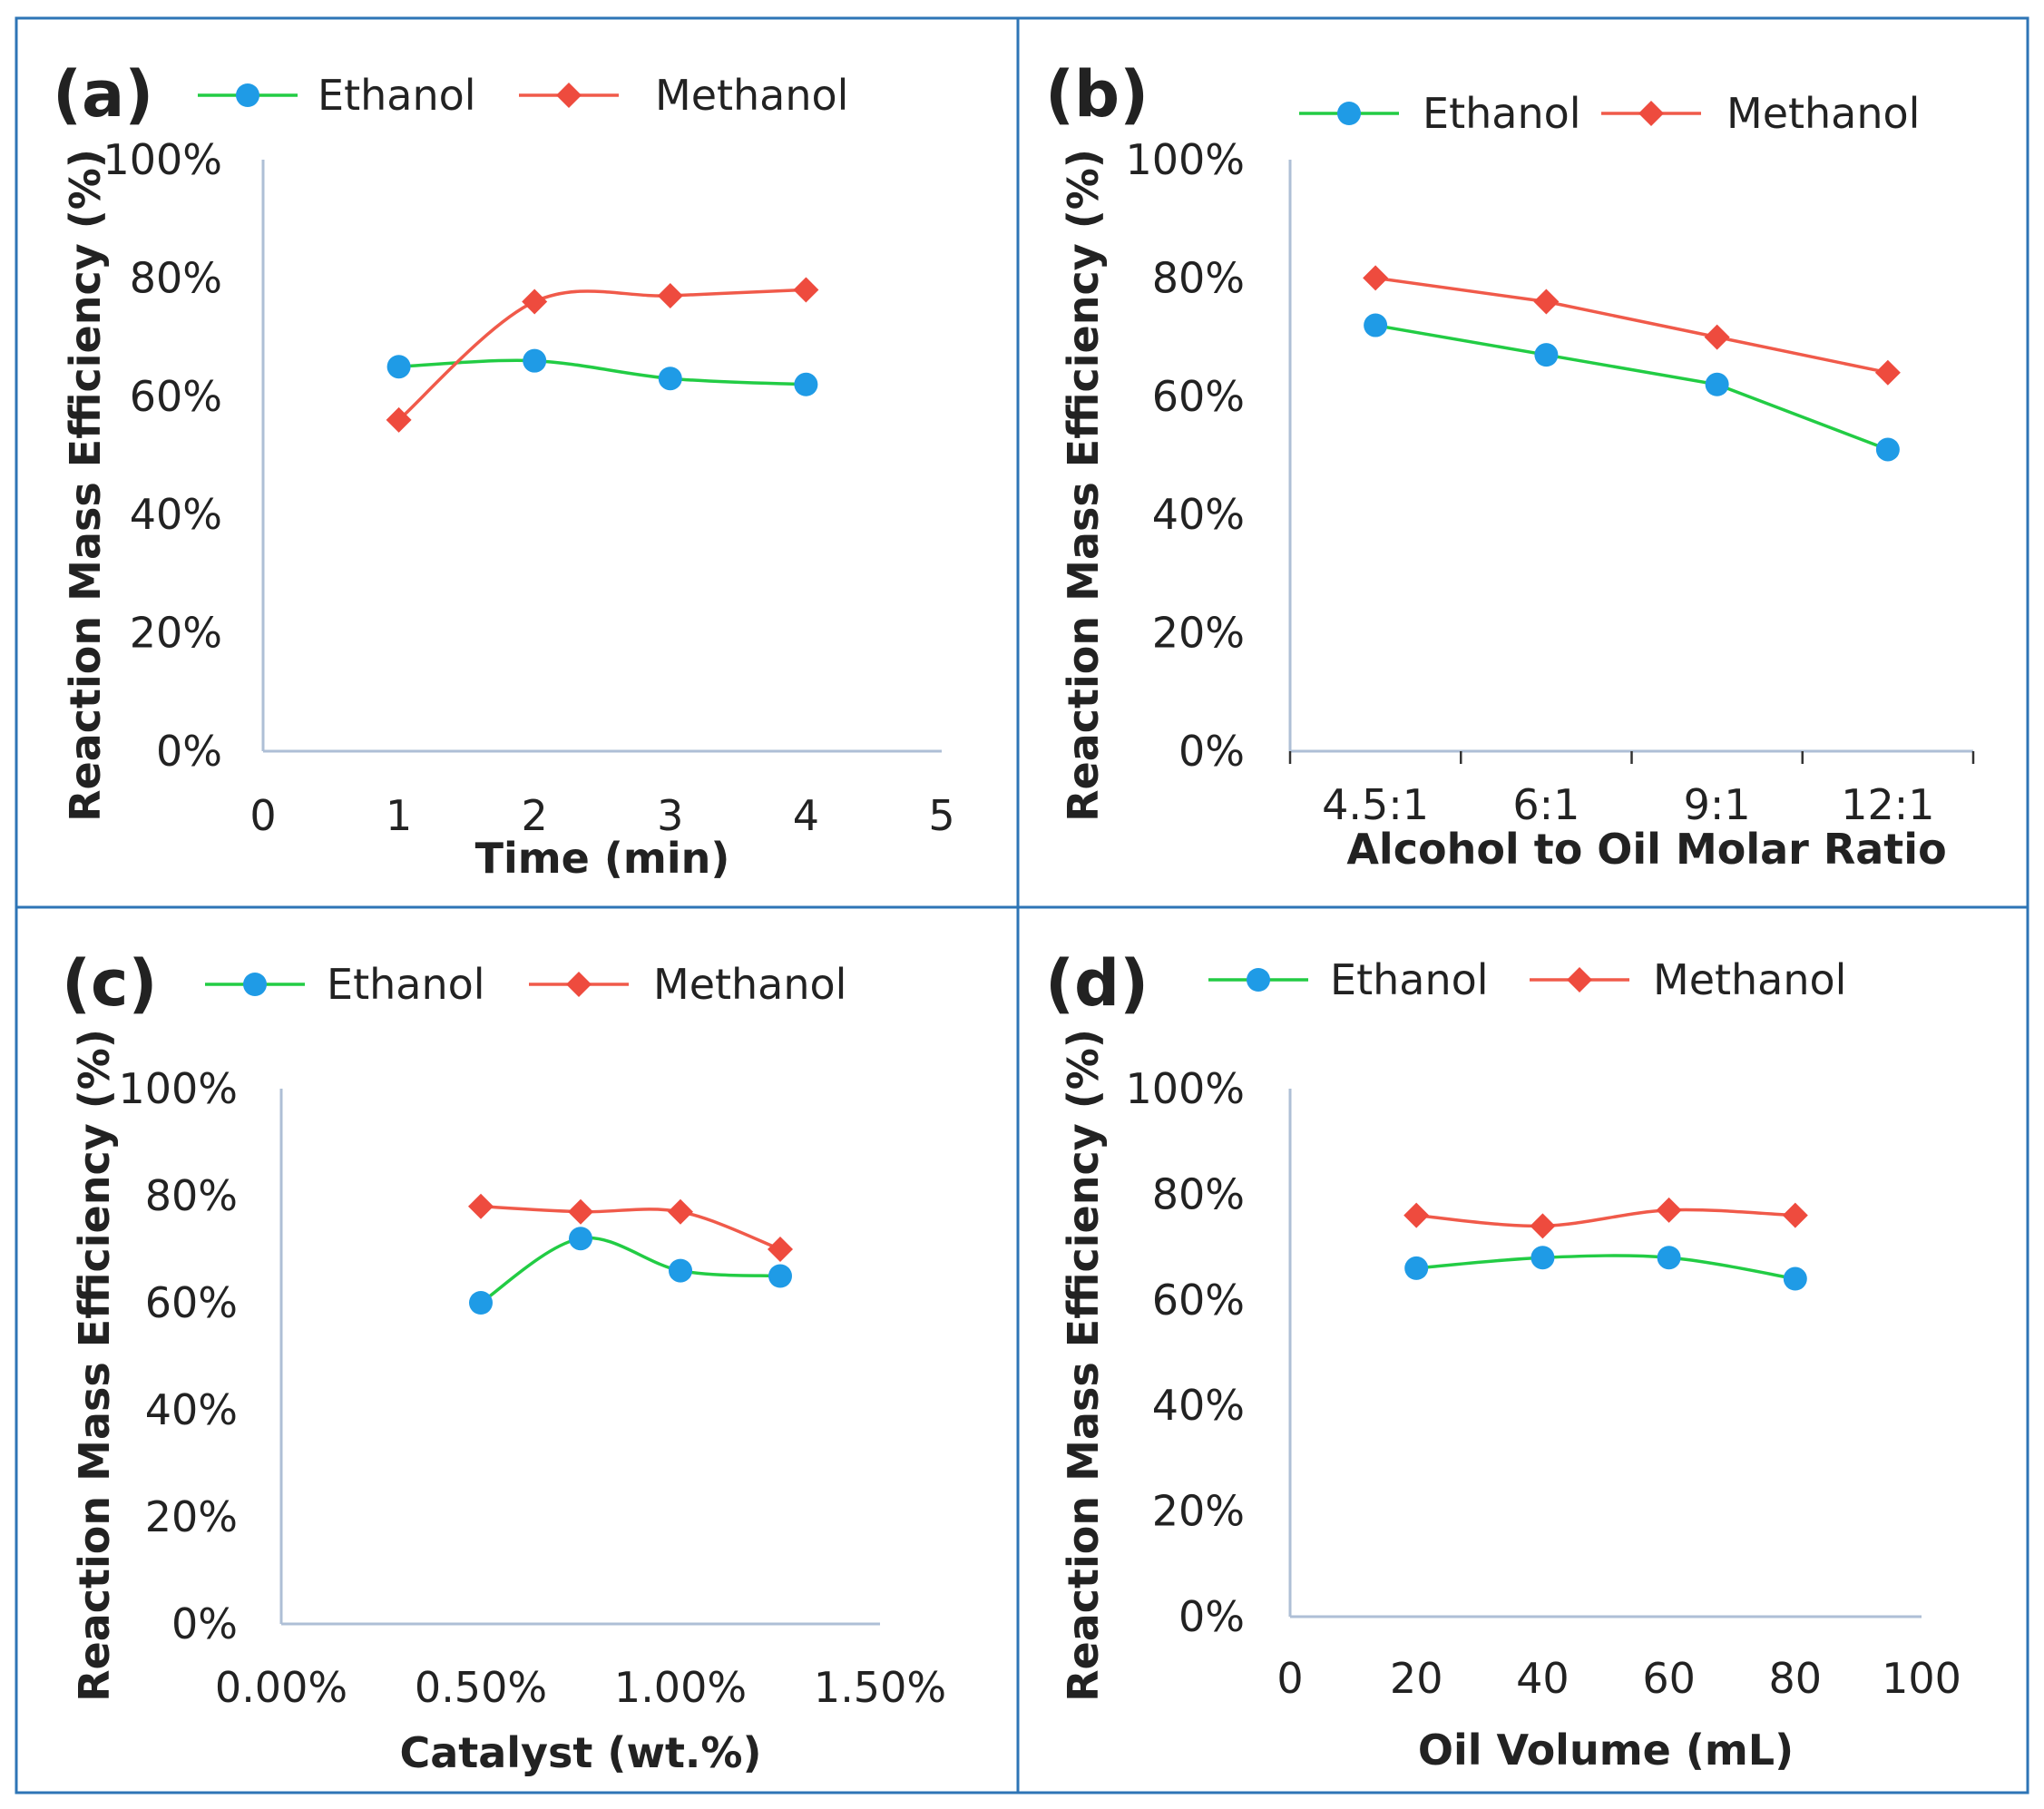 Image resolution: width=2044 pixels, height=1809 pixels. Describe the element at coordinates (941, 815) in the screenshot. I see `x-tick-label: 5` at that location.